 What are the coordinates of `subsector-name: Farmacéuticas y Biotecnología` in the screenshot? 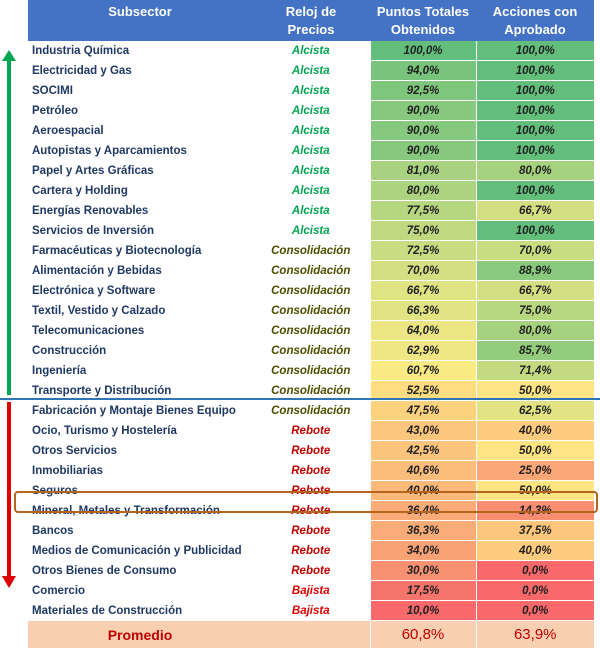 It's located at (140, 251).